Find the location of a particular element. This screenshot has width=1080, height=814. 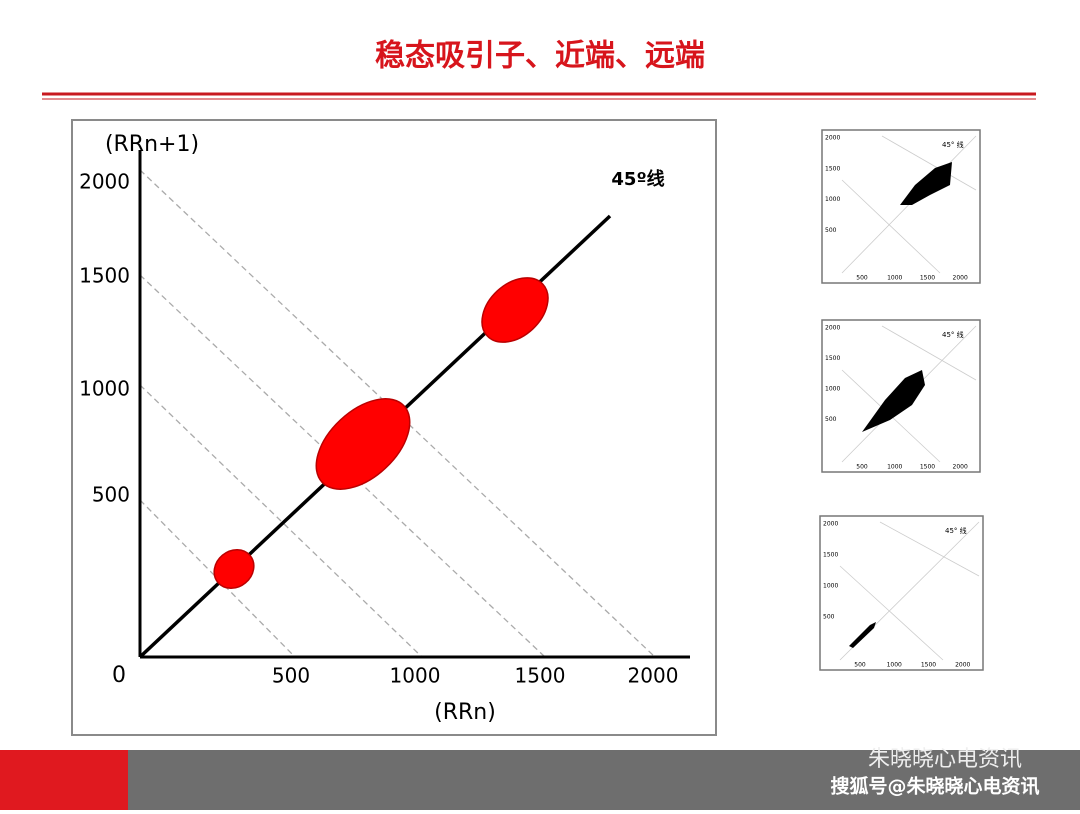

x-tick-label: 500 is located at coordinates (291, 676).